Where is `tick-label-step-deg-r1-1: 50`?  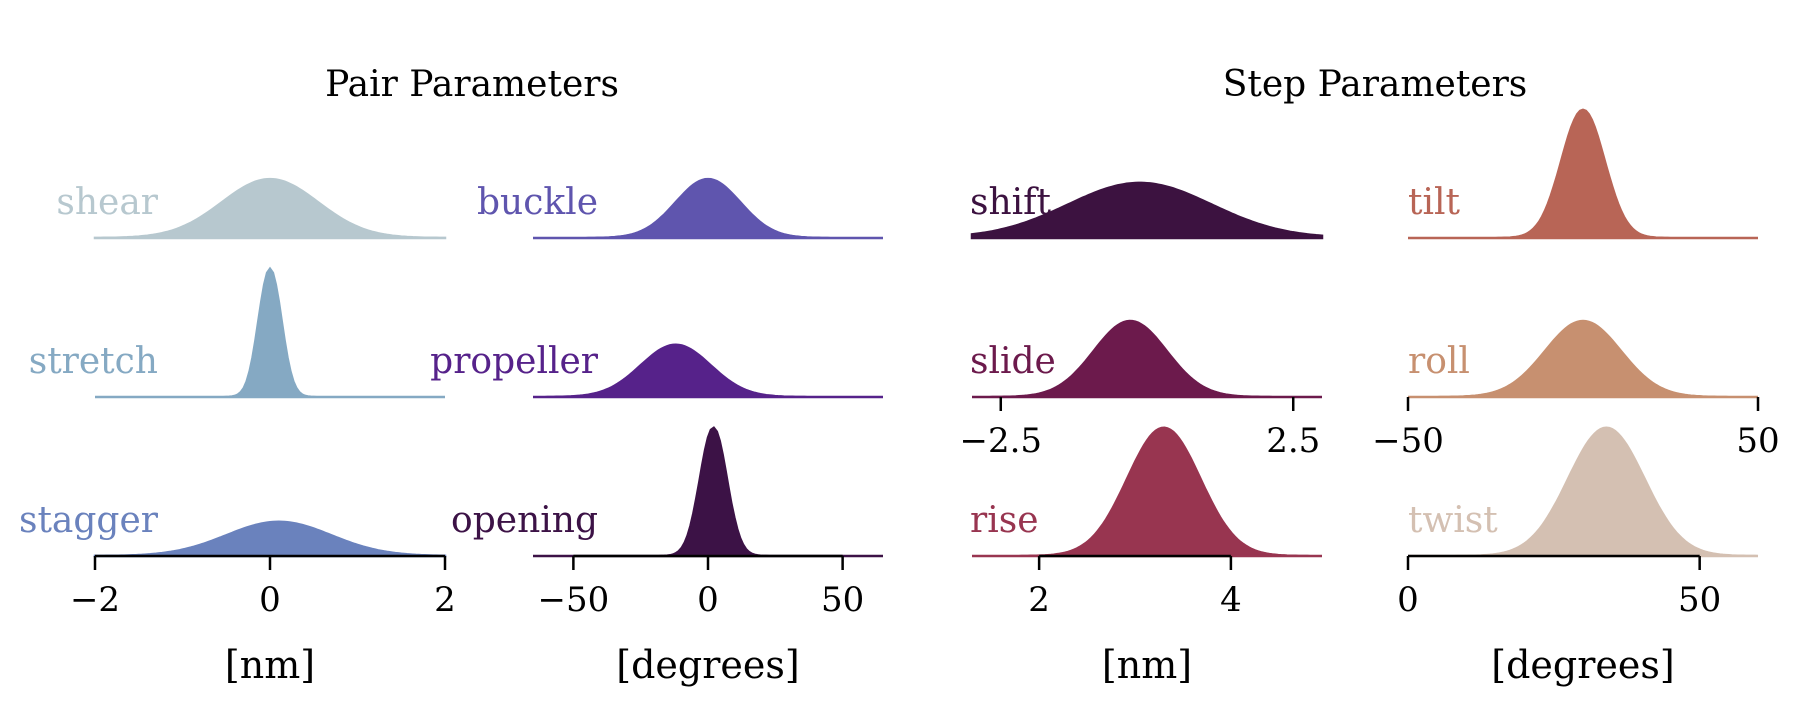 tick-label-step-deg-r1-1: 50 is located at coordinates (1757, 441).